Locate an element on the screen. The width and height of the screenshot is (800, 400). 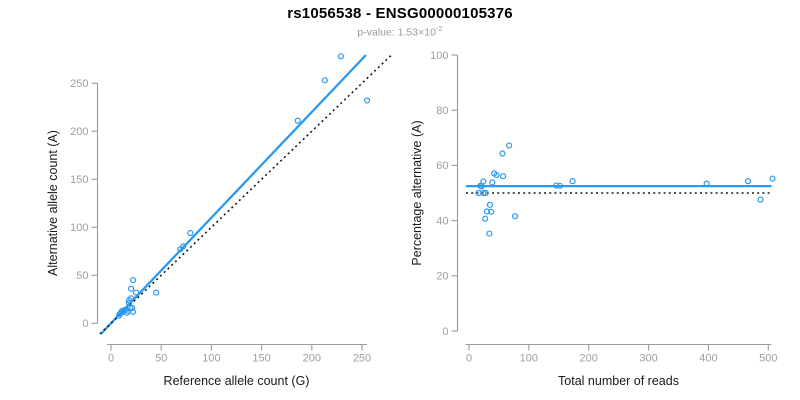
p-value-text: p-value: 1.53×10 is located at coordinates (396, 32).